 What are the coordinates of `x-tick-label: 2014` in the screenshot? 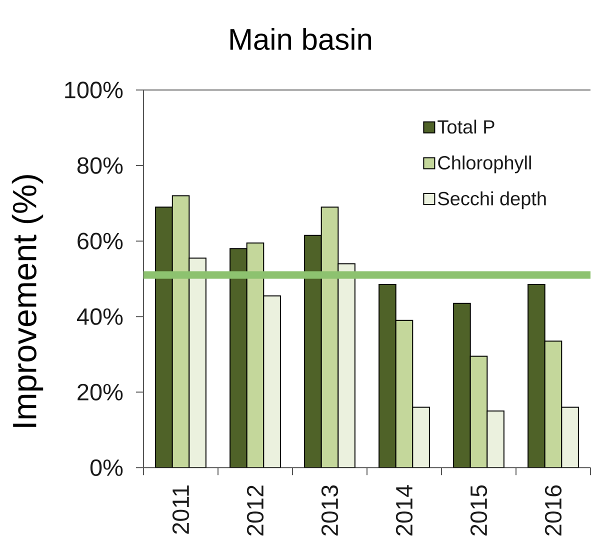 It's located at (404, 510).